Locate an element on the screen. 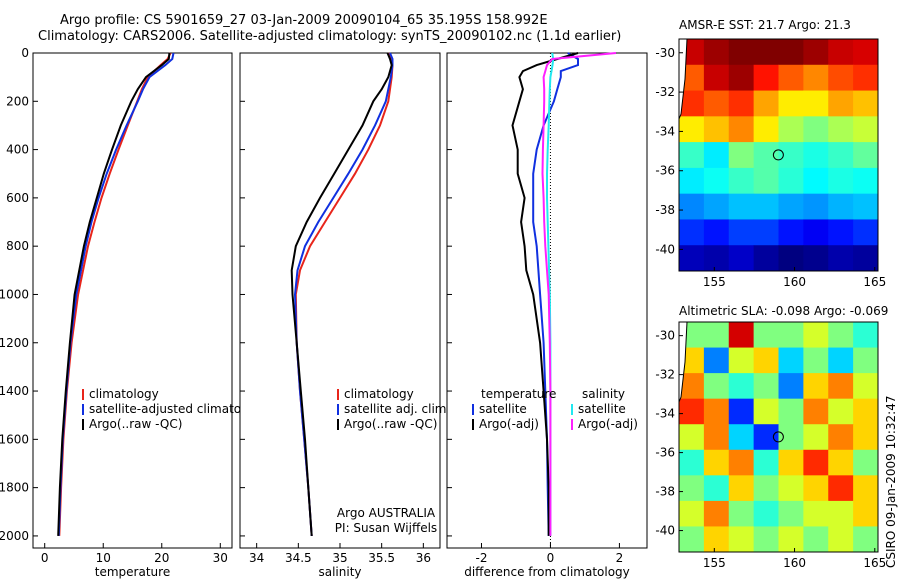 This screenshot has width=900, height=580. sst-map-title: AMSR-E SST: 21.7 Argo: 21.3 is located at coordinates (765, 25).